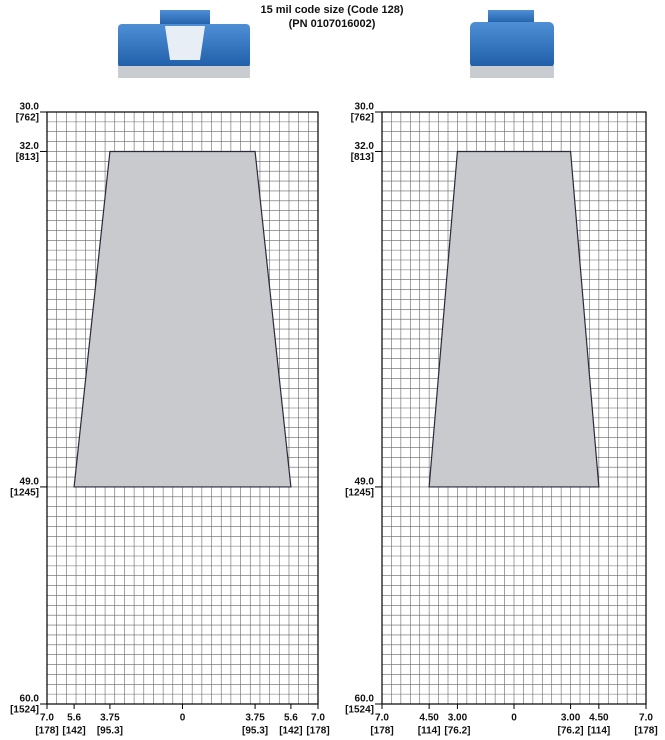 The image size is (665, 740). I want to click on subtitle: (PN 0107016002), so click(332, 24).